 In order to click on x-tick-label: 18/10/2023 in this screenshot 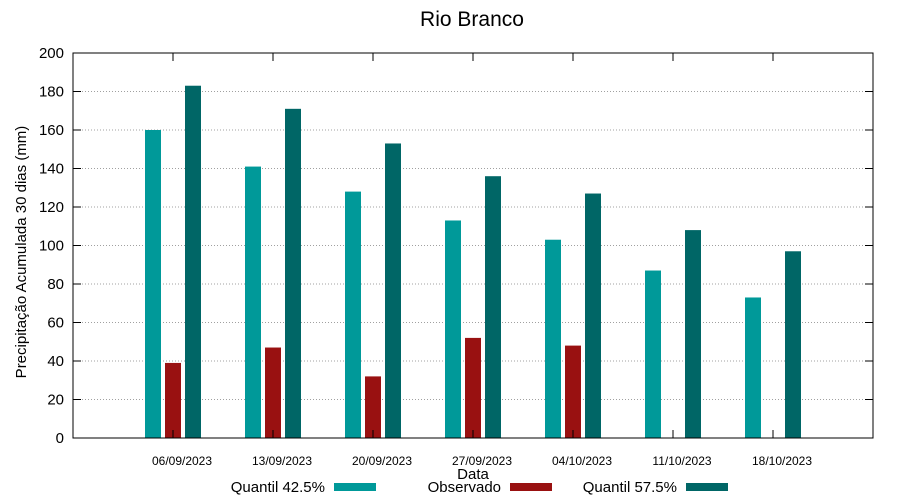, I will do `click(782, 461)`.